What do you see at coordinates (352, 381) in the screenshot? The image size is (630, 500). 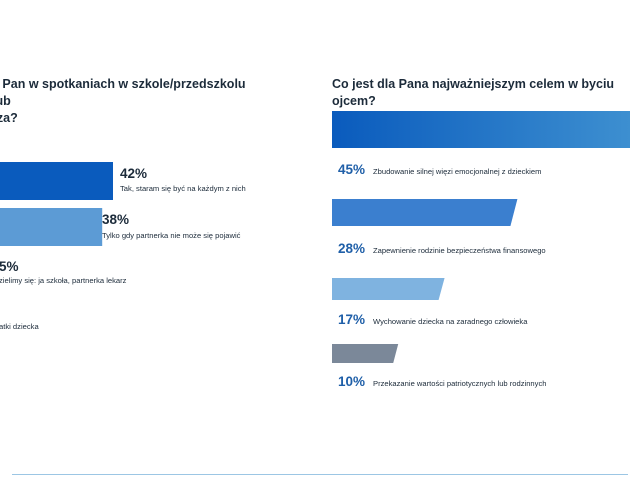 I see `right-bar-4-value: 10%` at bounding box center [352, 381].